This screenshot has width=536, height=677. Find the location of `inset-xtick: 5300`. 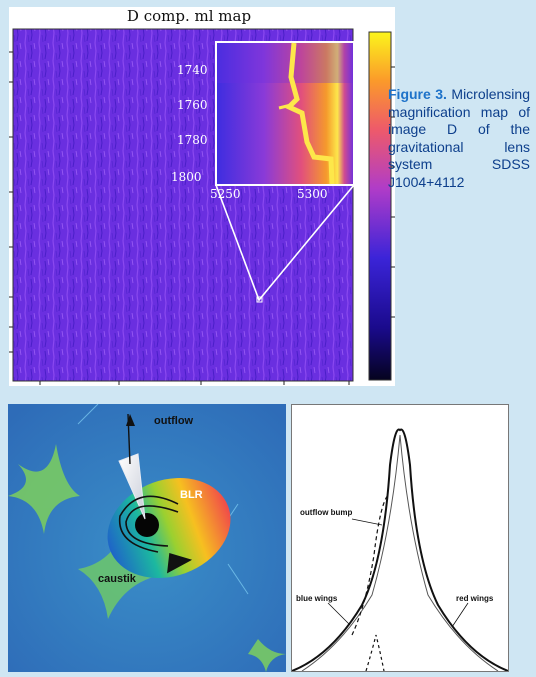

inset-xtick: 5300 is located at coordinates (312, 194).